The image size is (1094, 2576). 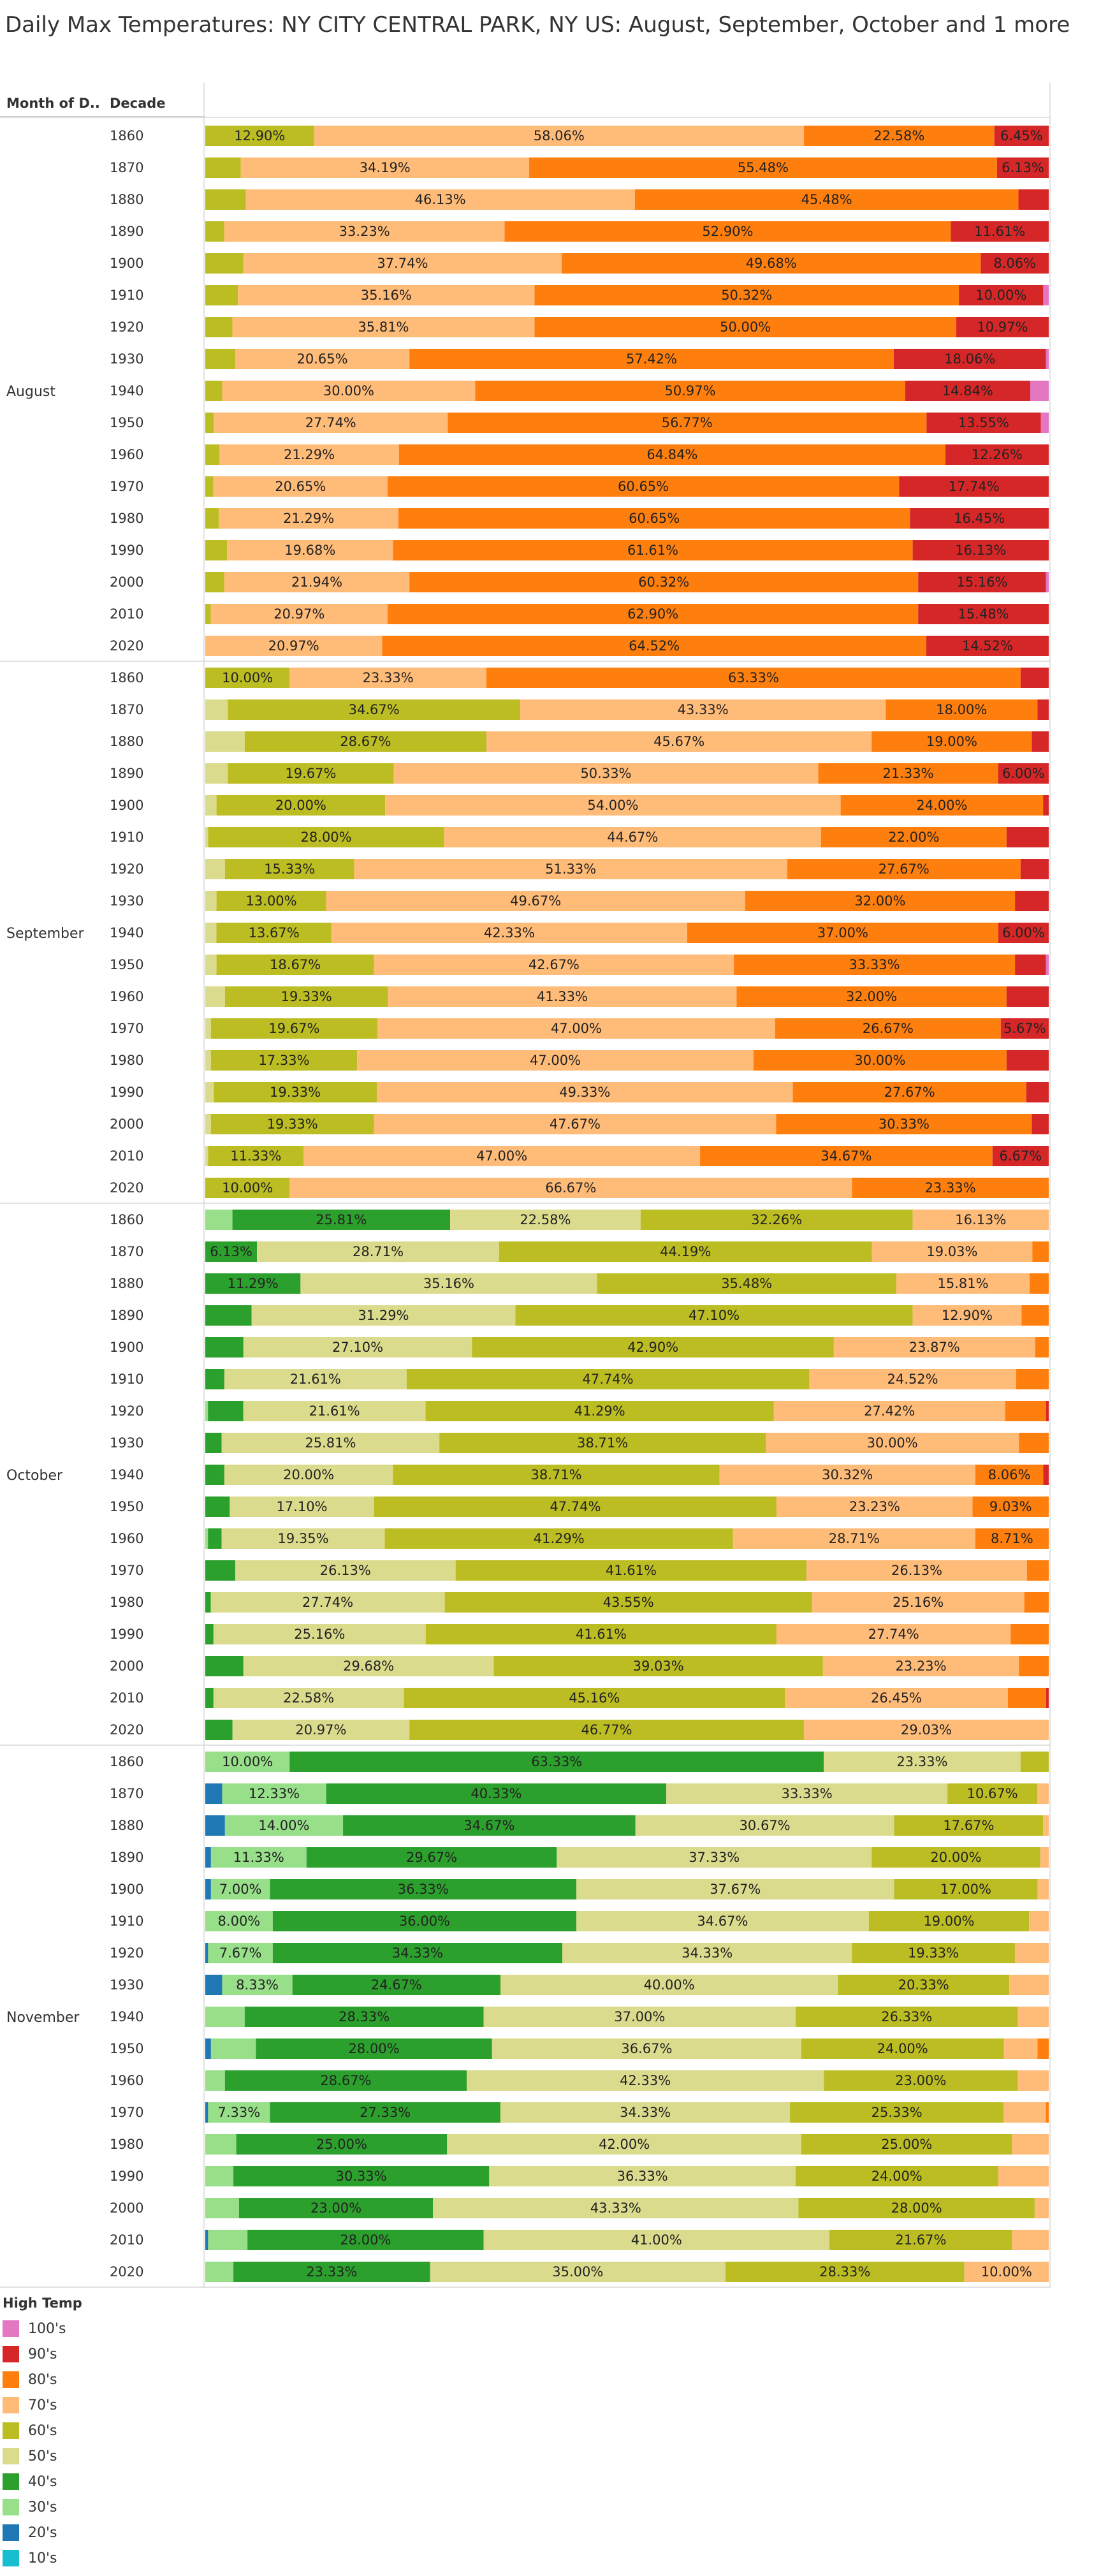 I want to click on data-label: 47.74%, so click(x=608, y=1379).